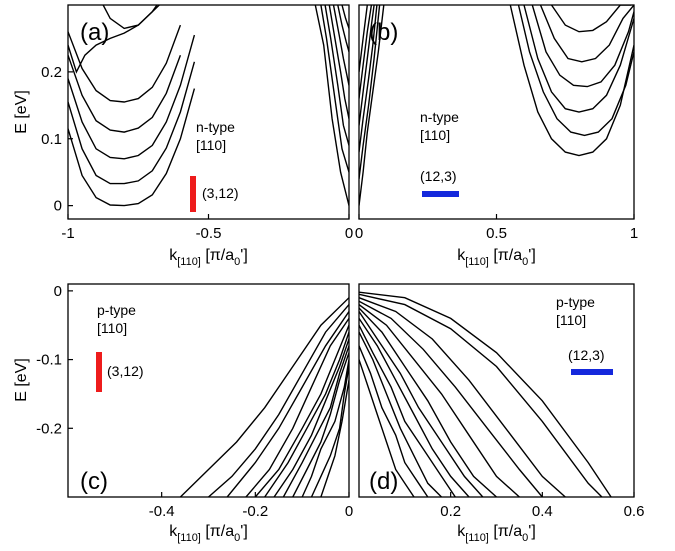 This screenshot has width=675, height=551. What do you see at coordinates (67, 233) in the screenshot?
I see `x-tick-label: -1` at bounding box center [67, 233].